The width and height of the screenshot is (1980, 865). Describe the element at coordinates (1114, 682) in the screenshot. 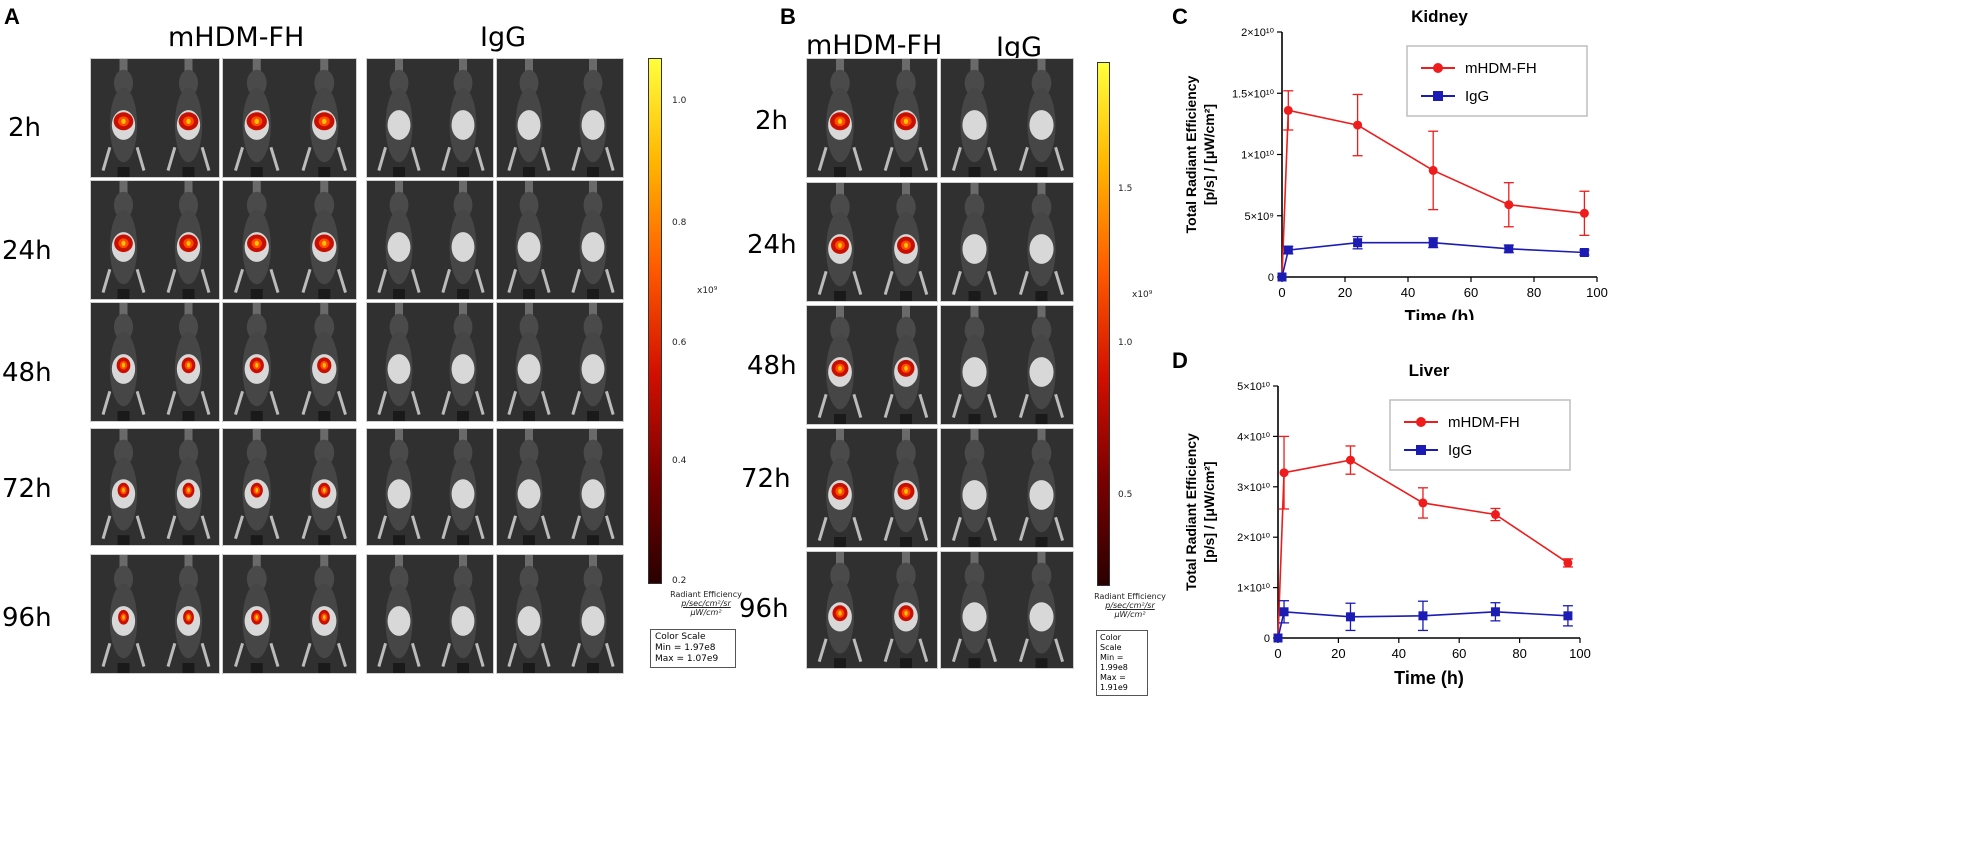

I see `panel-b-scale-max: Max = 1.91e9` at that location.